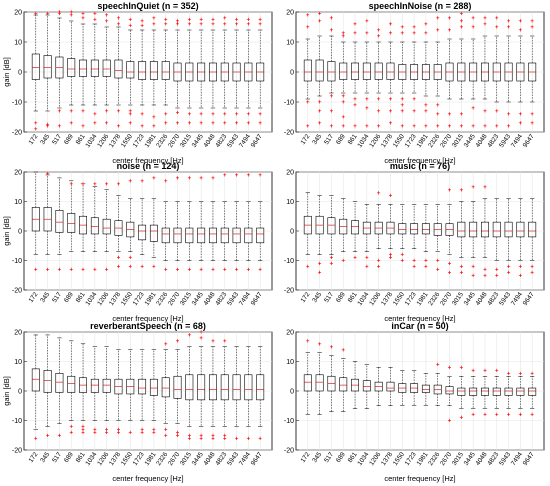  I want to click on x-tick-label: 517, so click(57, 457).